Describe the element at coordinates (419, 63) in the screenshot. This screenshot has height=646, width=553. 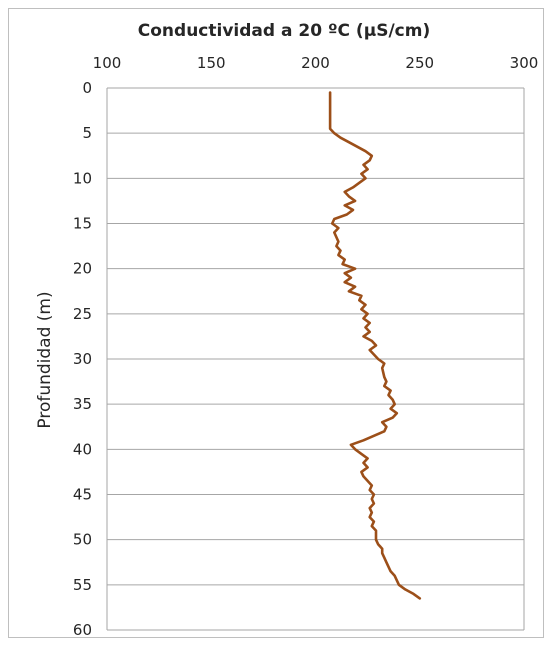
I see `x-tick-label-250: 250` at that location.